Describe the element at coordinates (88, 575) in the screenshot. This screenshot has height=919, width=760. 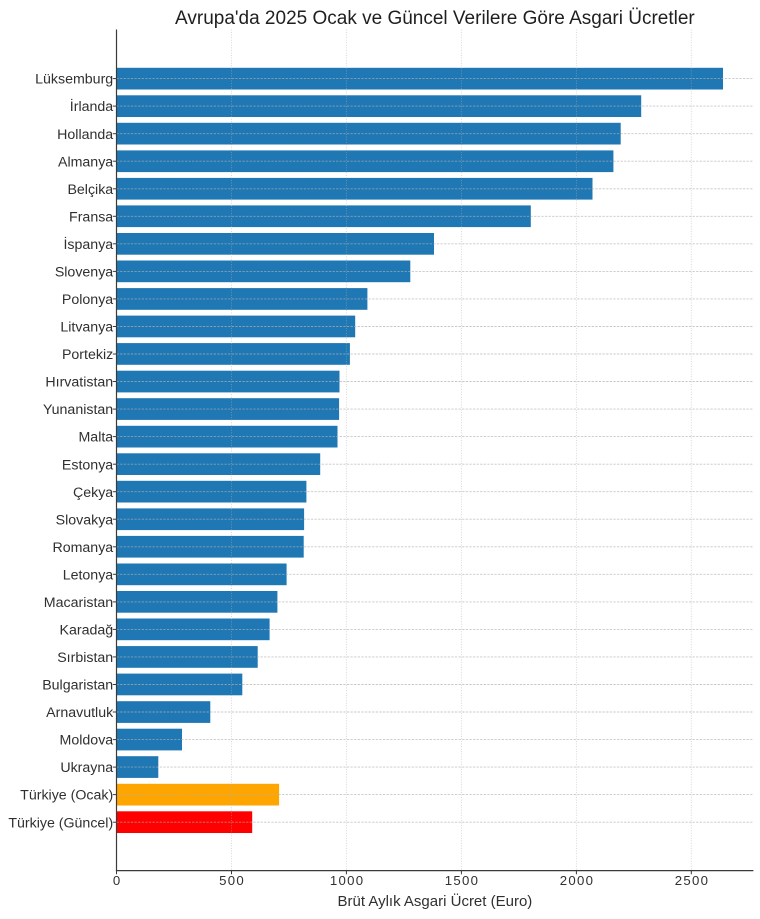
I see `svg-text: Letonya` at that location.